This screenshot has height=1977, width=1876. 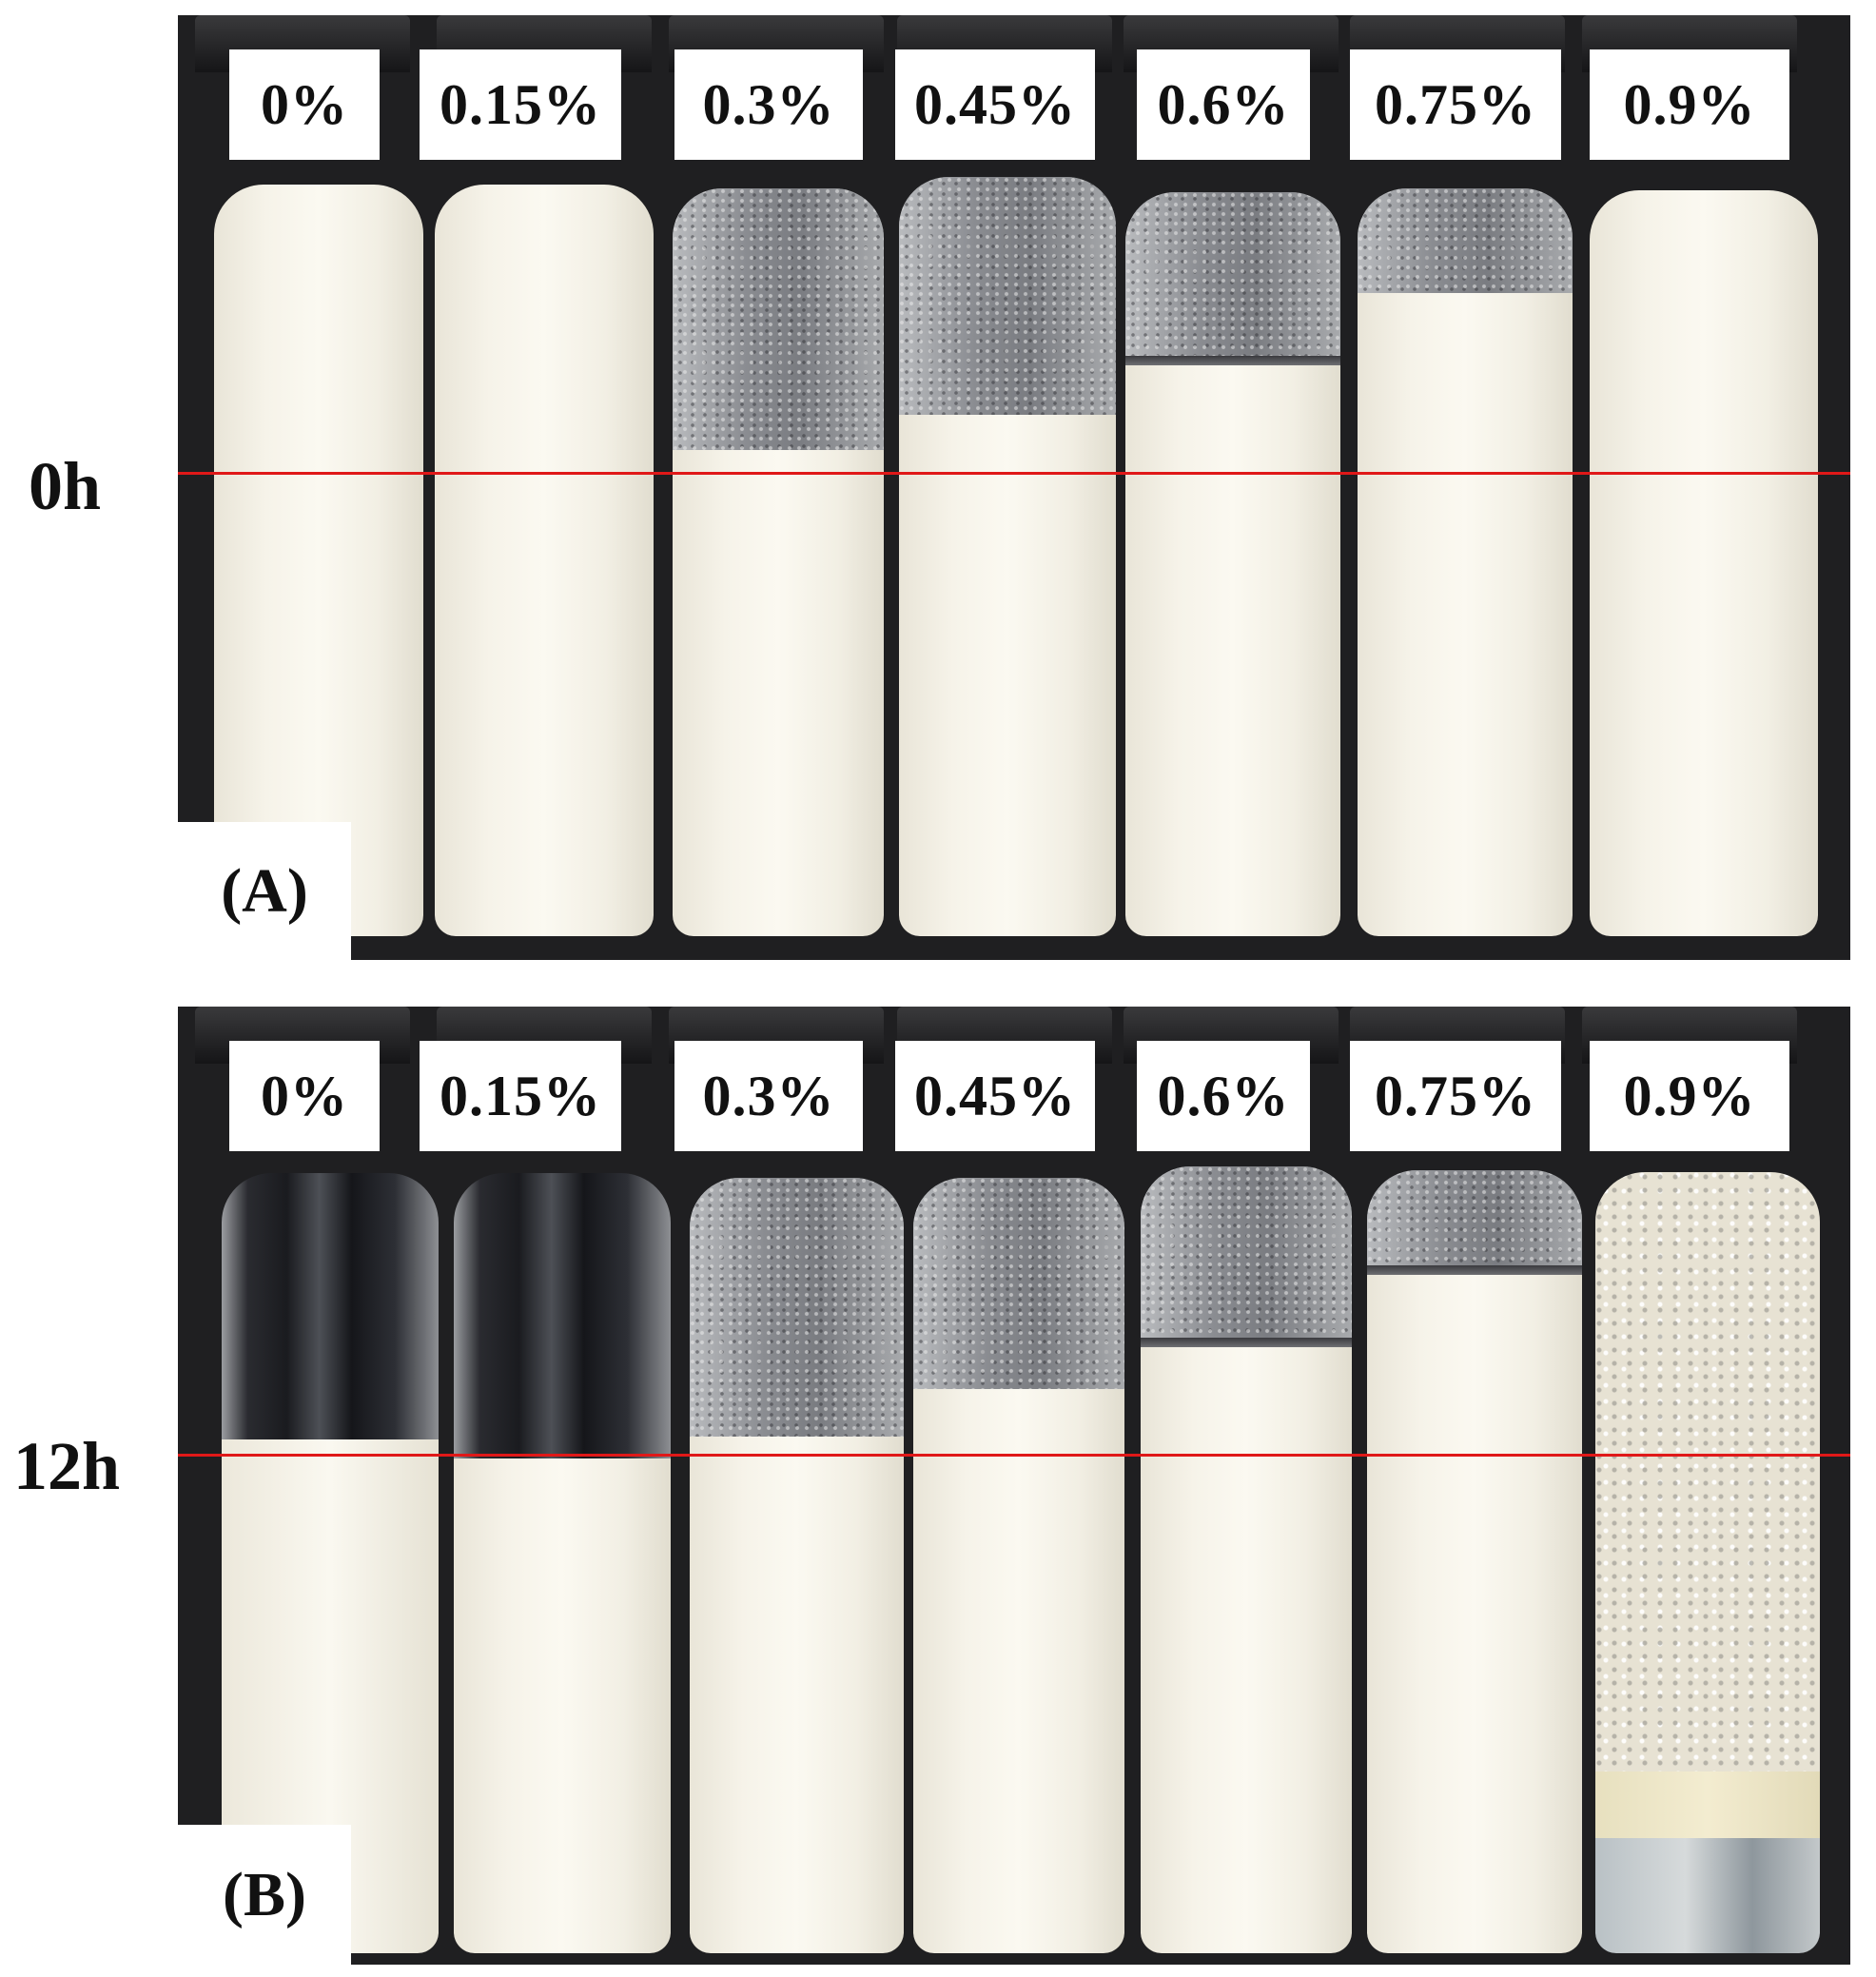 I want to click on time-label-12h: 12h, so click(x=67, y=1466).